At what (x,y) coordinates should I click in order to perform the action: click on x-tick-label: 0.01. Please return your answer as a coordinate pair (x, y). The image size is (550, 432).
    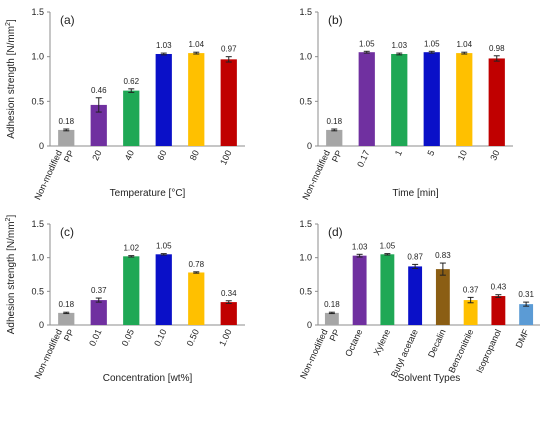
    Looking at the image, I should click on (95, 338).